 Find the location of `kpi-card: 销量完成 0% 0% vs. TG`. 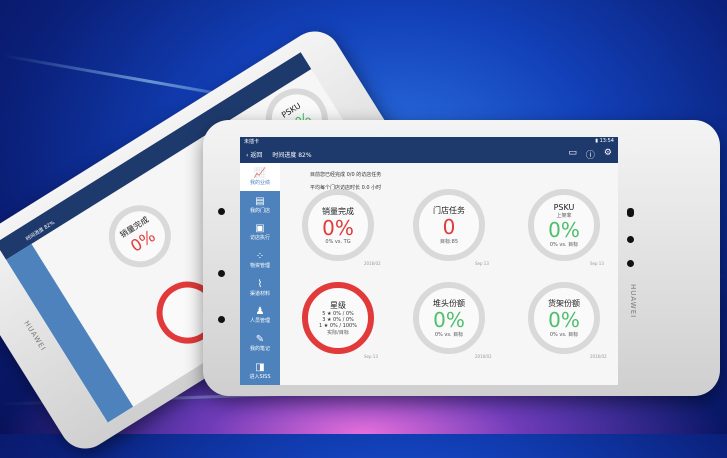

kpi-card: 销量完成 0% 0% vs. TG is located at coordinates (338, 225).